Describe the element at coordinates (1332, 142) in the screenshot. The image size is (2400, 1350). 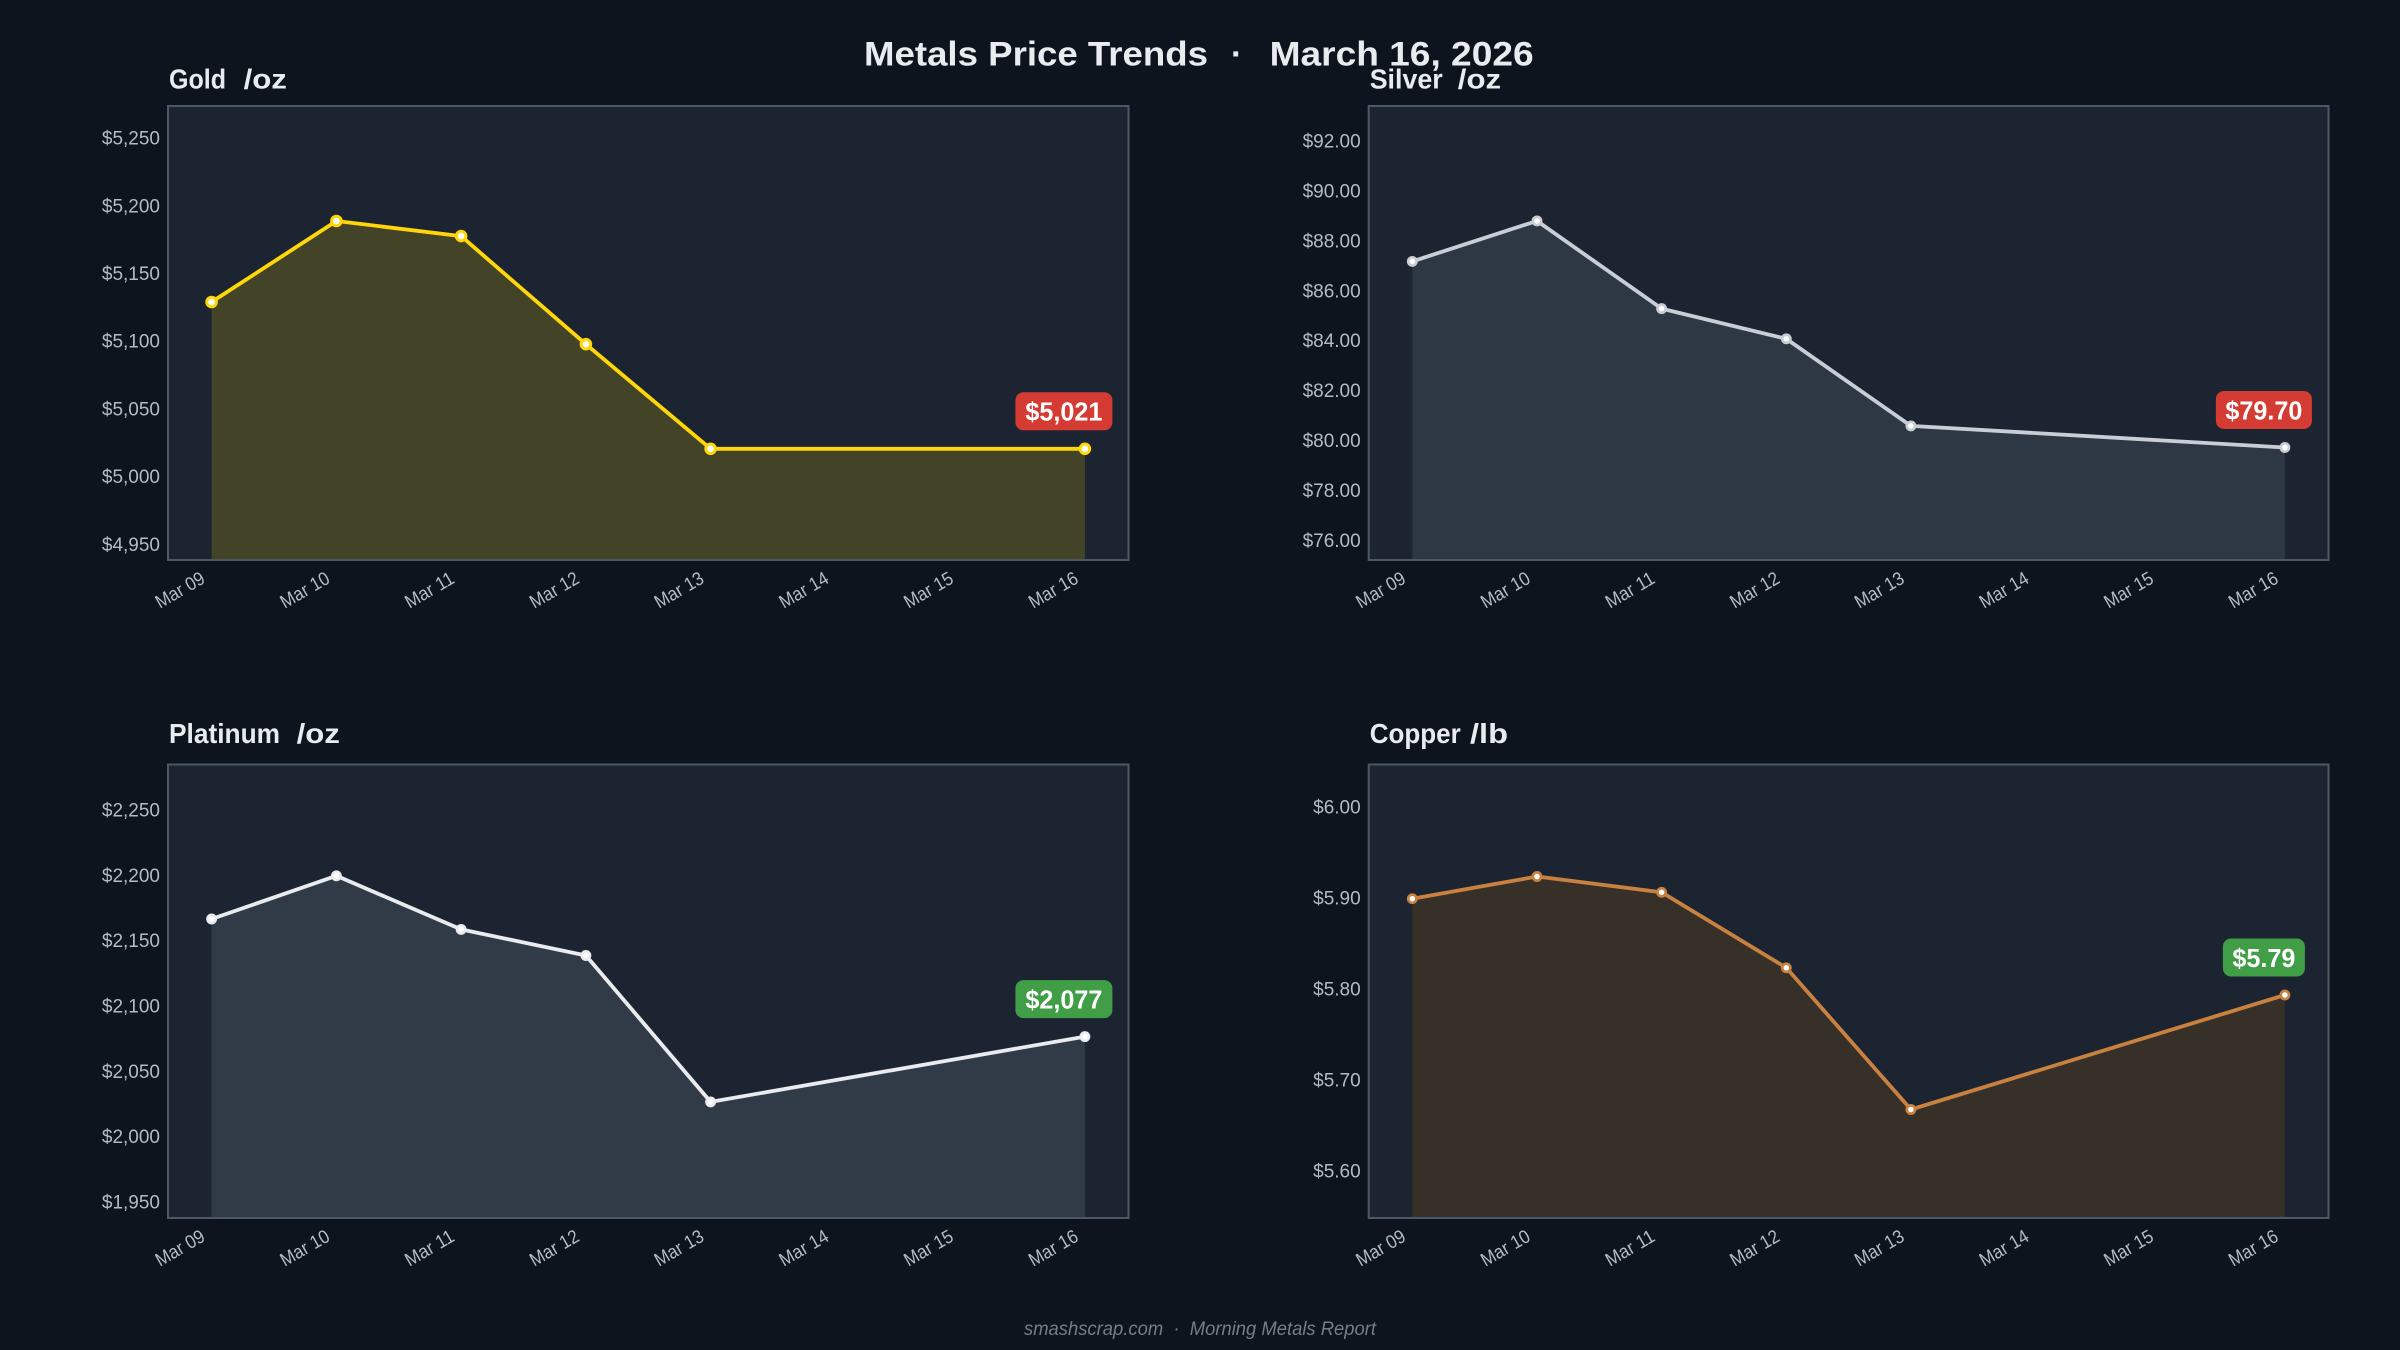
I see `svg-text: $92.00` at that location.